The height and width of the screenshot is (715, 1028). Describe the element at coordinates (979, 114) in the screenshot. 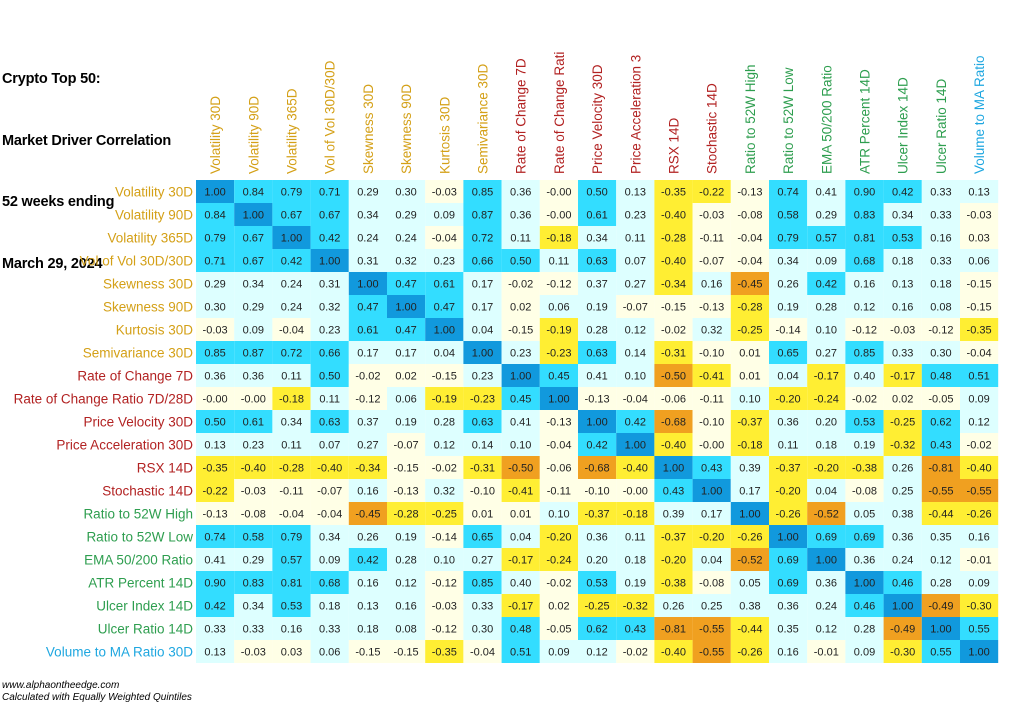

I see `column-label: Volume to MA Ratio` at that location.